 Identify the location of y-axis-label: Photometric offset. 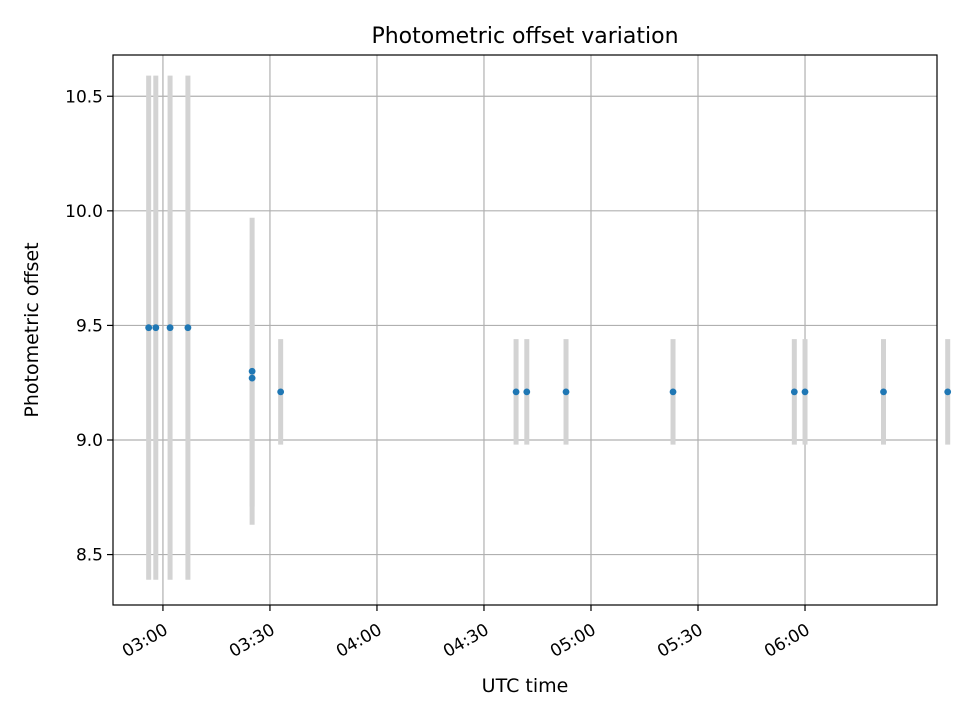
(32, 329).